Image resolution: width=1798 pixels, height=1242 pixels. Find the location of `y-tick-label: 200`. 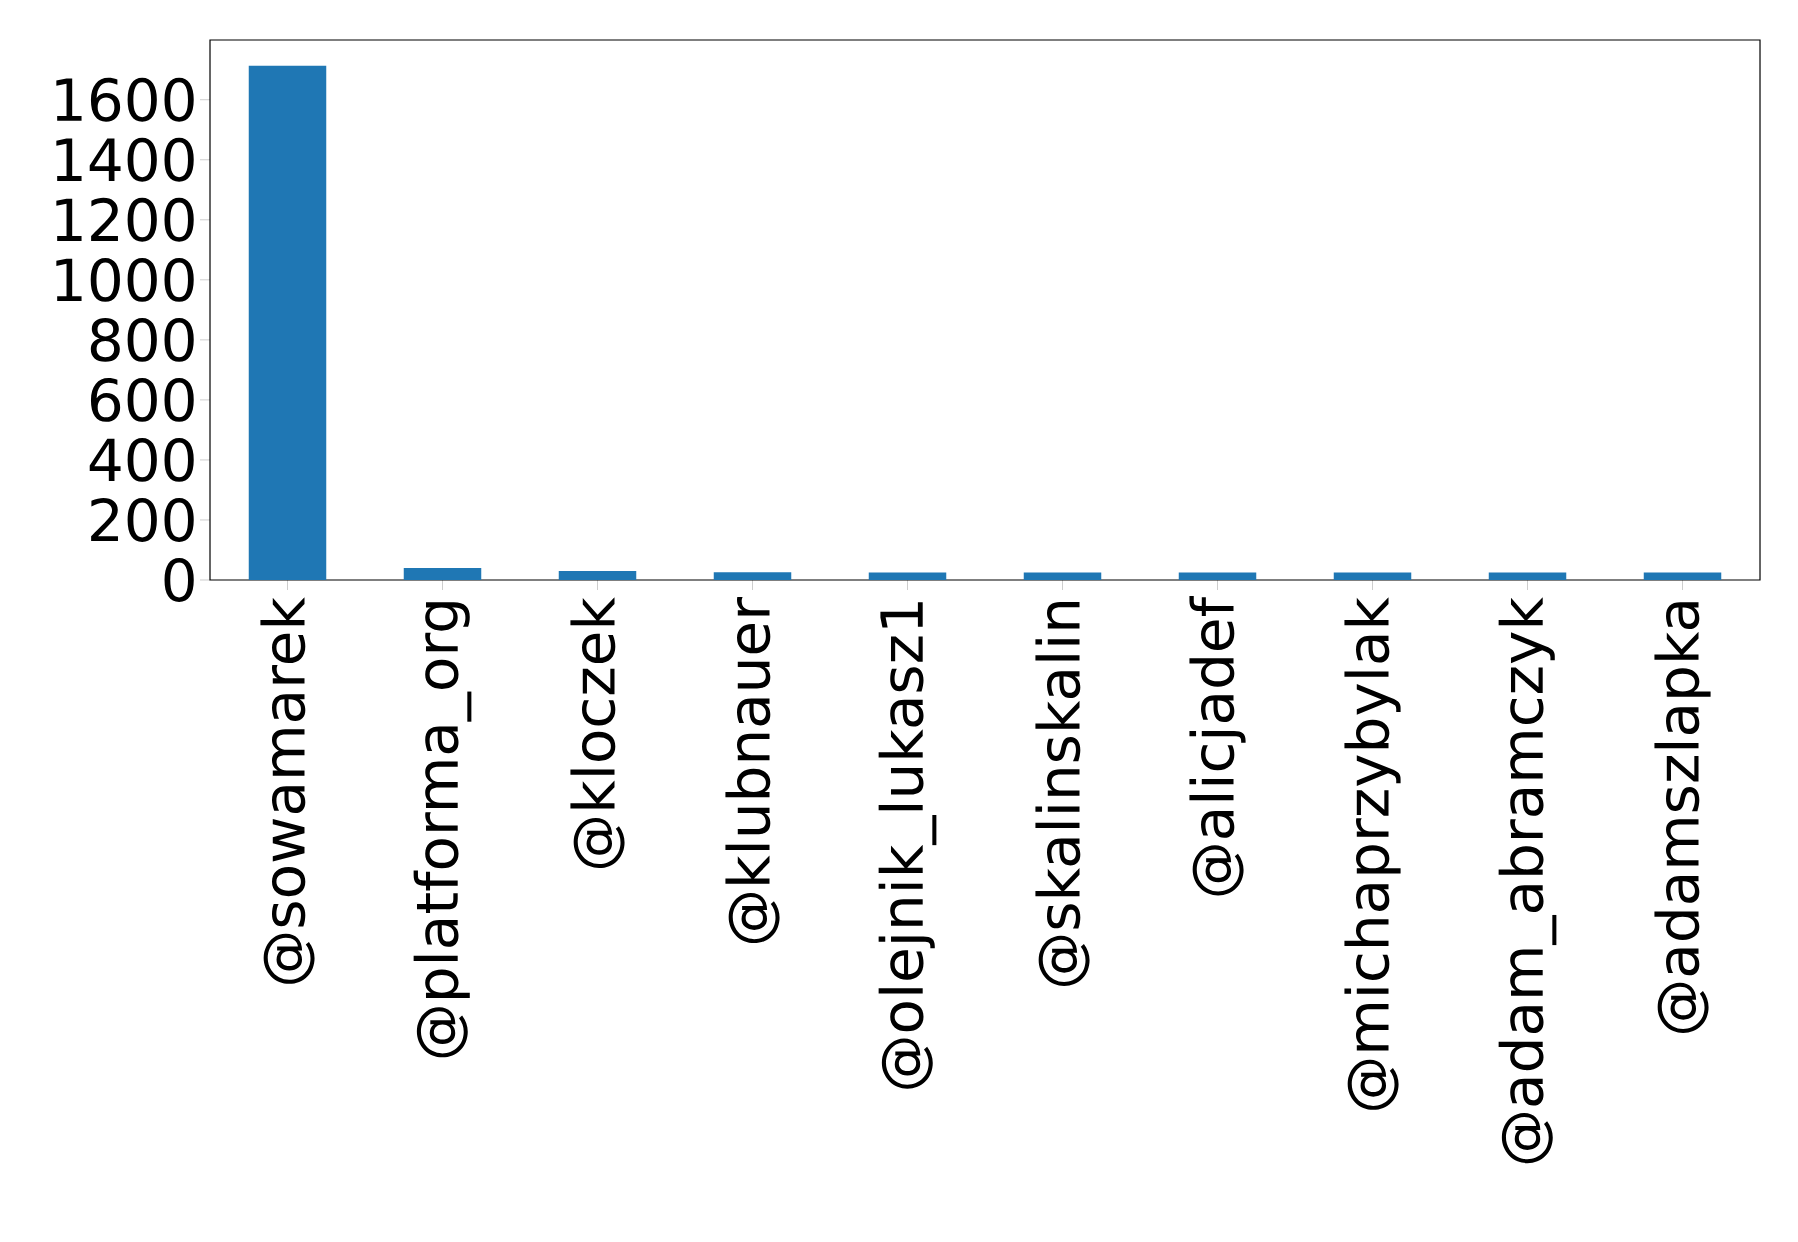

y-tick-label: 200 is located at coordinates (142, 520).